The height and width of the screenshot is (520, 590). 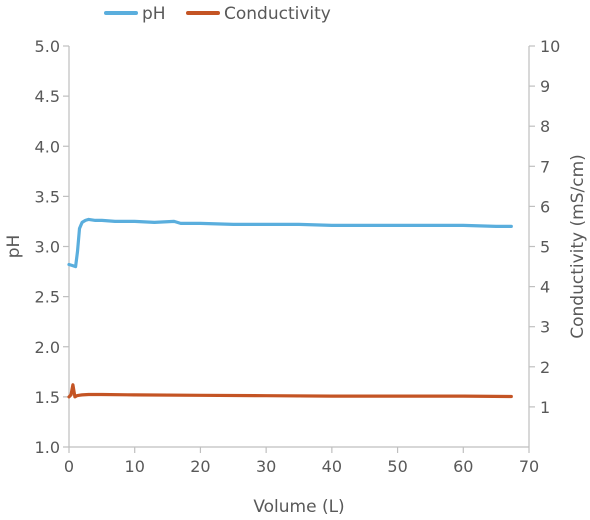 What do you see at coordinates (277, 14) in the screenshot?
I see `legend-label-conductivity: Conductivity` at bounding box center [277, 14].